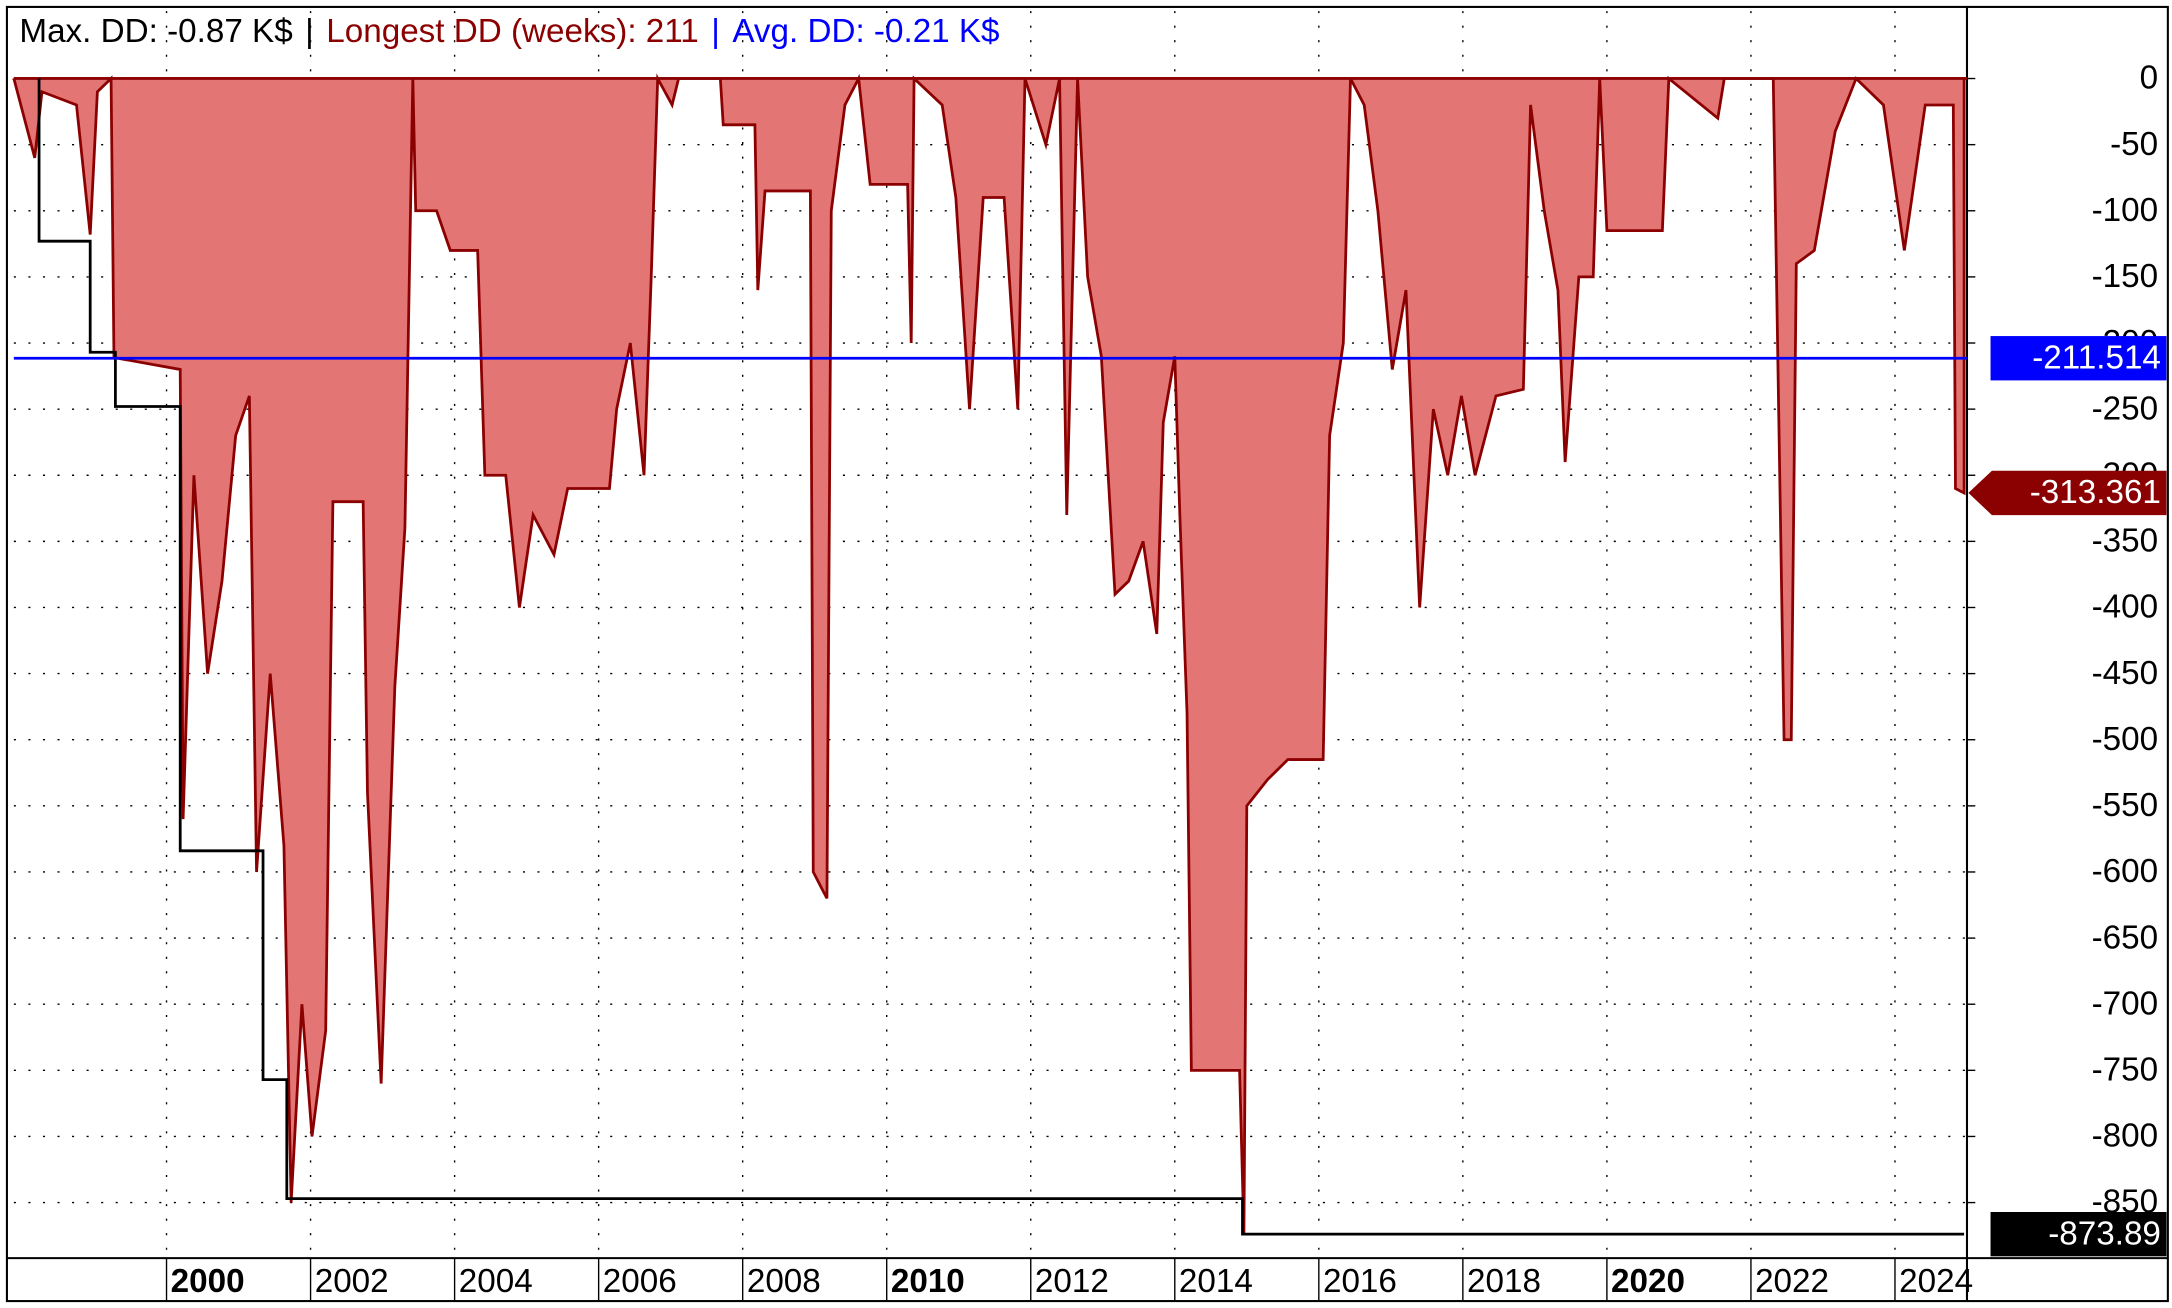 The width and height of the screenshot is (2172, 1308). Describe the element at coordinates (2125, 871) in the screenshot. I see `y-tick-label: -600` at that location.